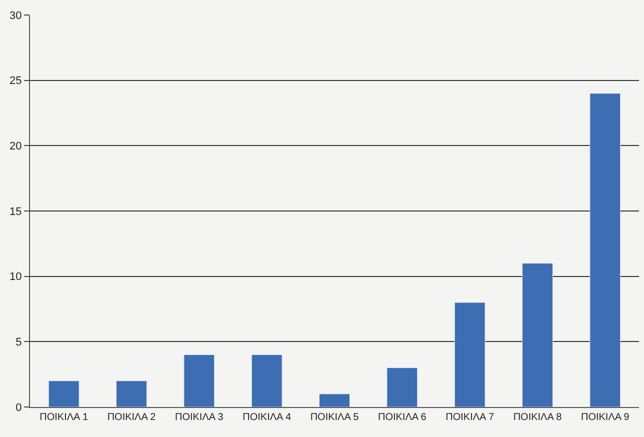 The image size is (644, 437). Describe the element at coordinates (16, 81) in the screenshot. I see `y-tick-label: 25` at that location.